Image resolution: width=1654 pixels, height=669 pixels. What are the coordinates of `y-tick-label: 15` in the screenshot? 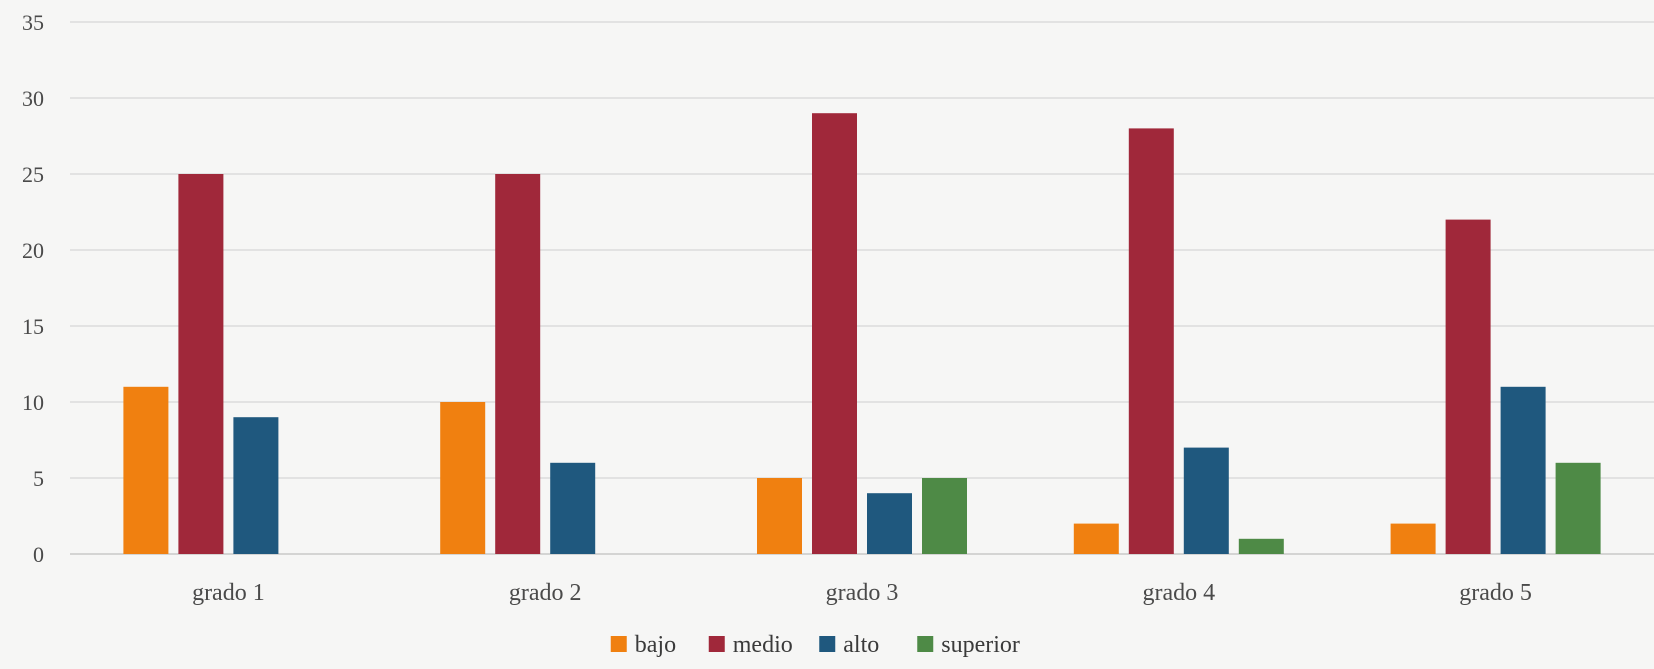 It's located at (33, 326).